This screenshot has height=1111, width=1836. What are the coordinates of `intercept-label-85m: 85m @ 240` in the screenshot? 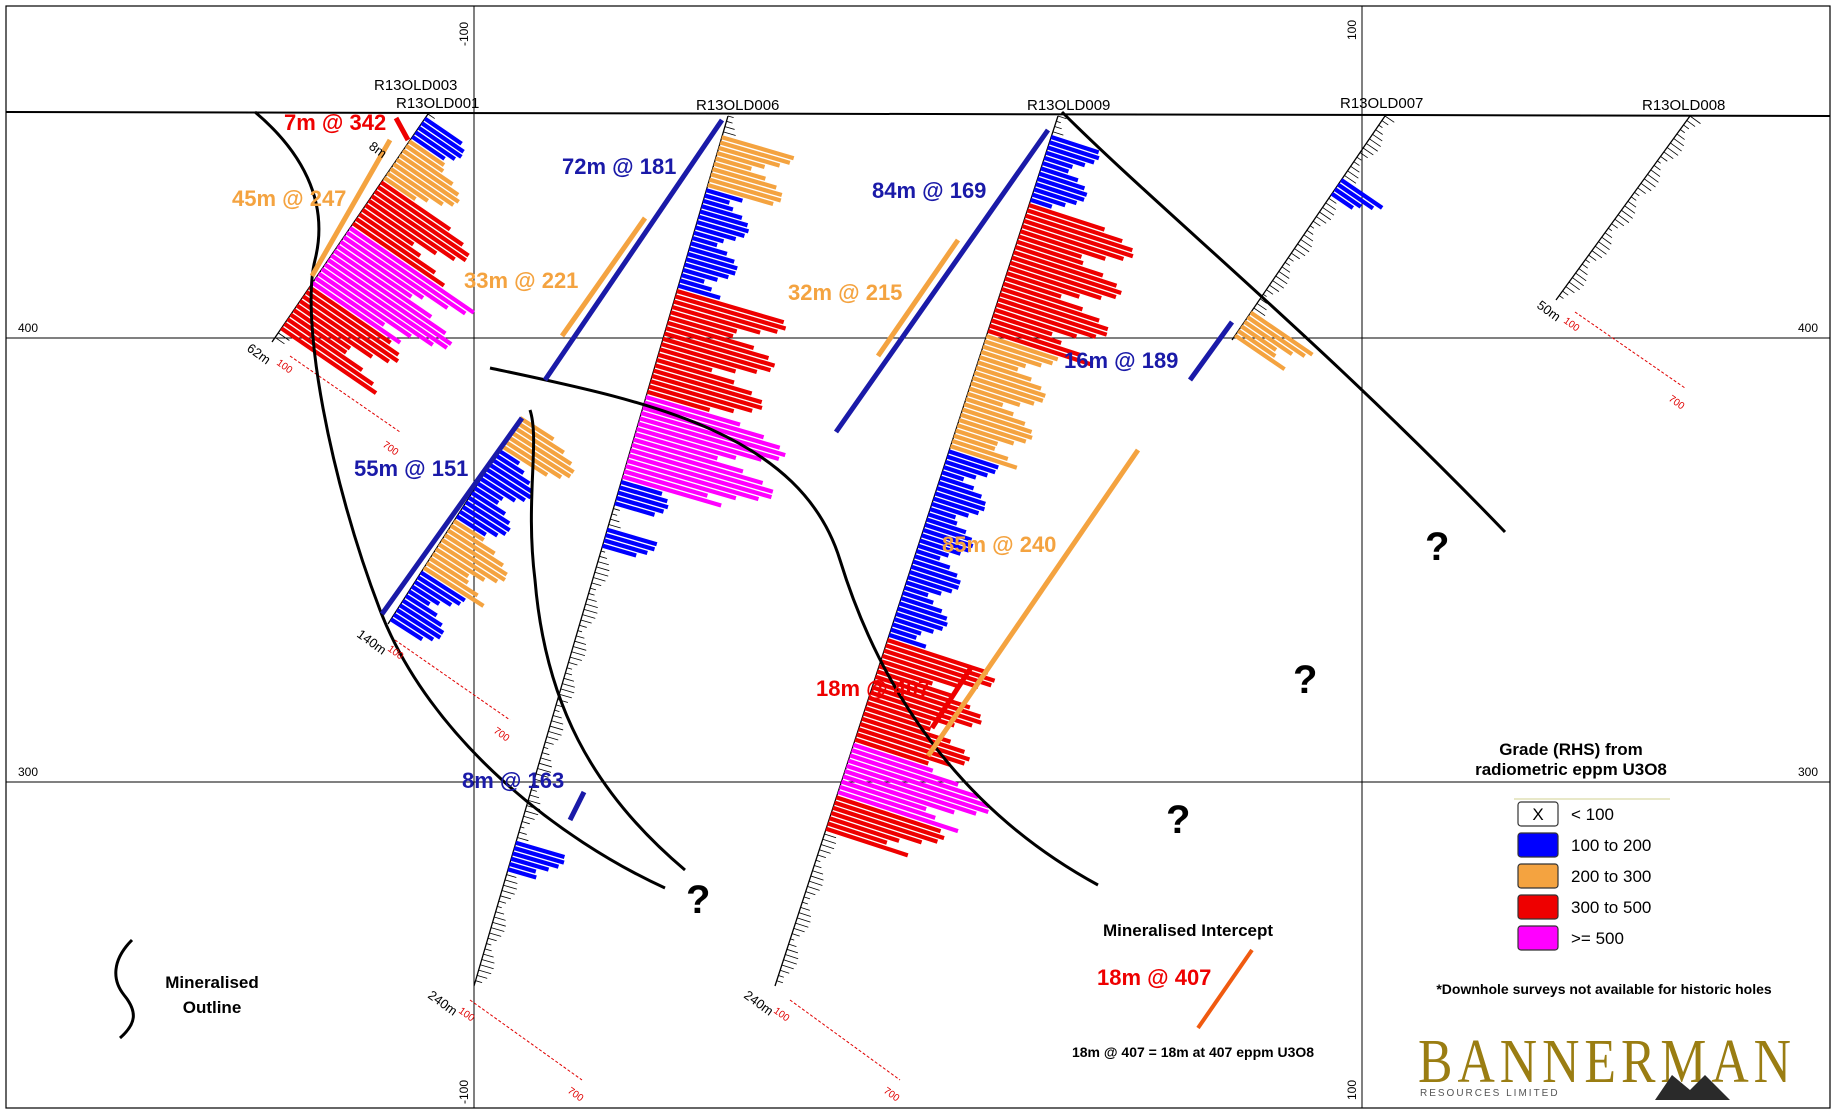 It's located at (999, 544).